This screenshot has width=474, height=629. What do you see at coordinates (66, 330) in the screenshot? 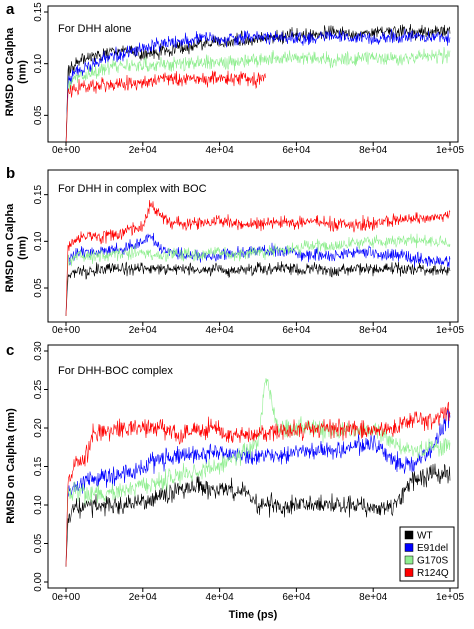
I see `x-tick-label-b: 0e+00` at bounding box center [66, 330].